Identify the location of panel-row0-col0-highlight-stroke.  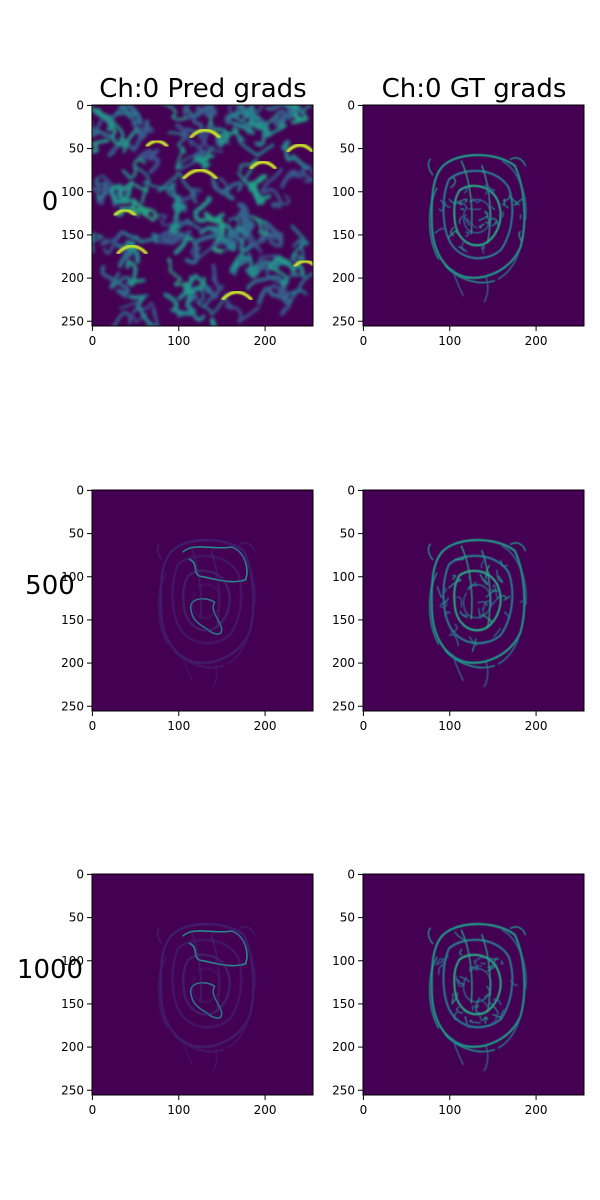
(200, 174).